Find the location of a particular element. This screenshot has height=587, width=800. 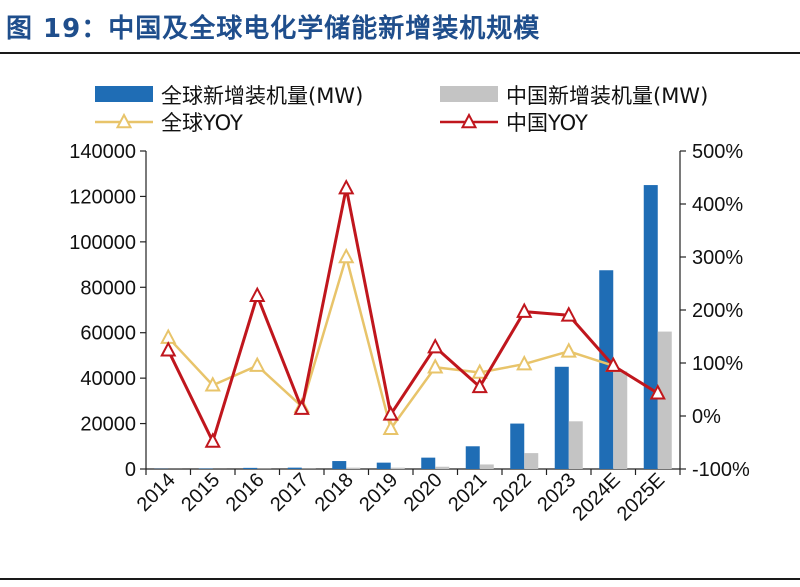

legend-label: 全球新增装机量(MW) is located at coordinates (262, 96).